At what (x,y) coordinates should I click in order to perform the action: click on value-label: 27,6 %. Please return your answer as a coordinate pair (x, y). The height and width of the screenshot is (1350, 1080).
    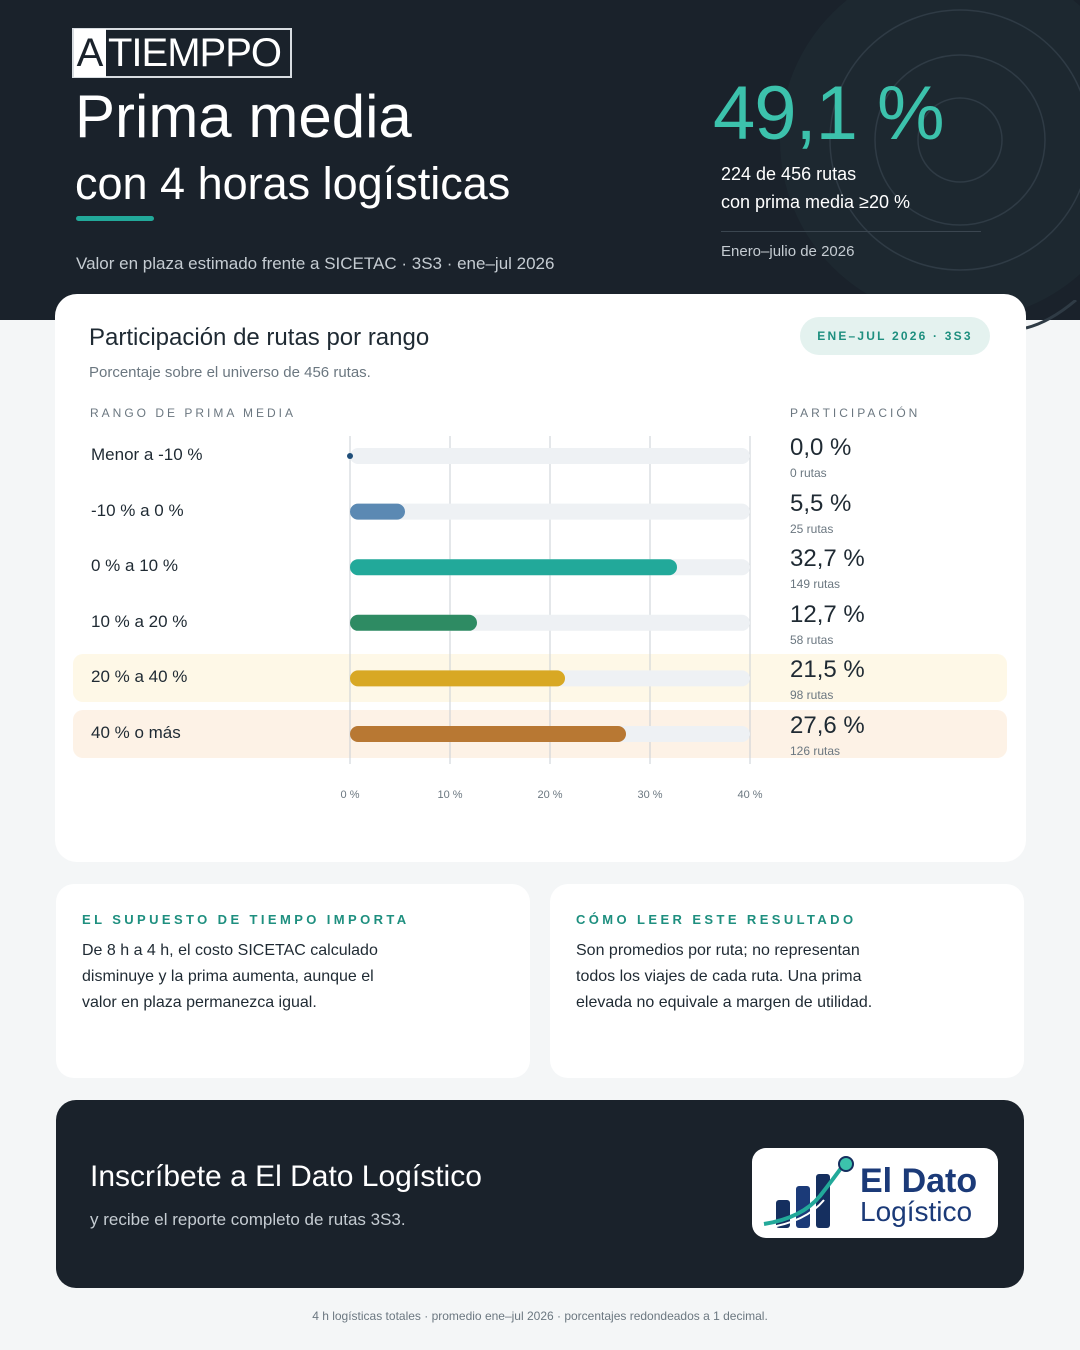
    Looking at the image, I should click on (827, 725).